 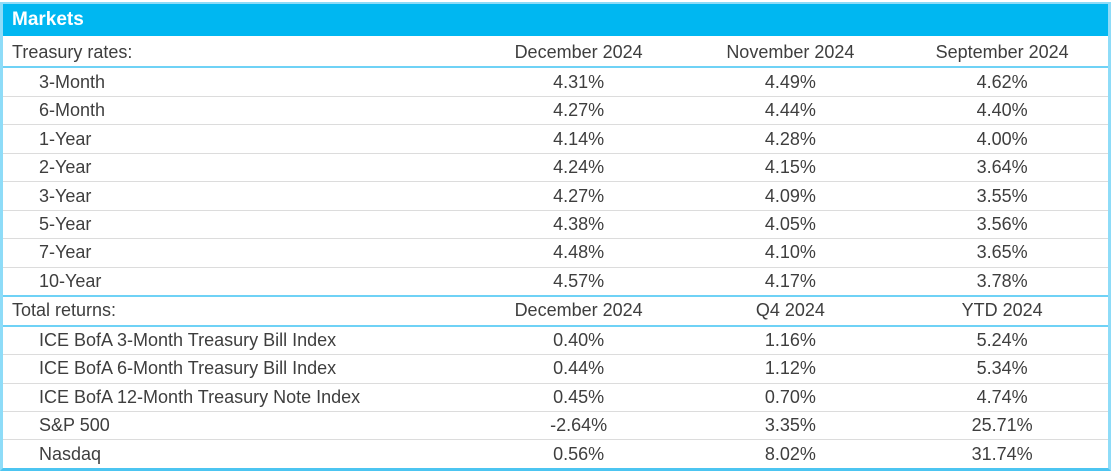 What do you see at coordinates (790, 82) in the screenshot?
I see `row-value: 4.49%` at bounding box center [790, 82].